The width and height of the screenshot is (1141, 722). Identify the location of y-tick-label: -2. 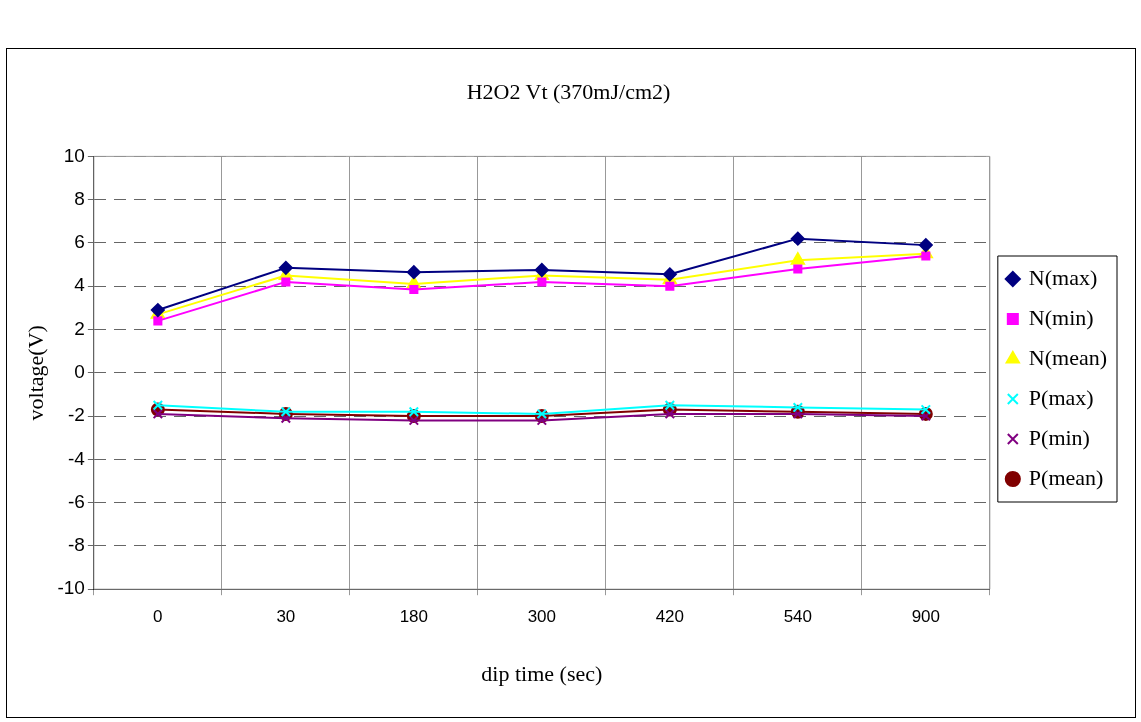
(76, 415).